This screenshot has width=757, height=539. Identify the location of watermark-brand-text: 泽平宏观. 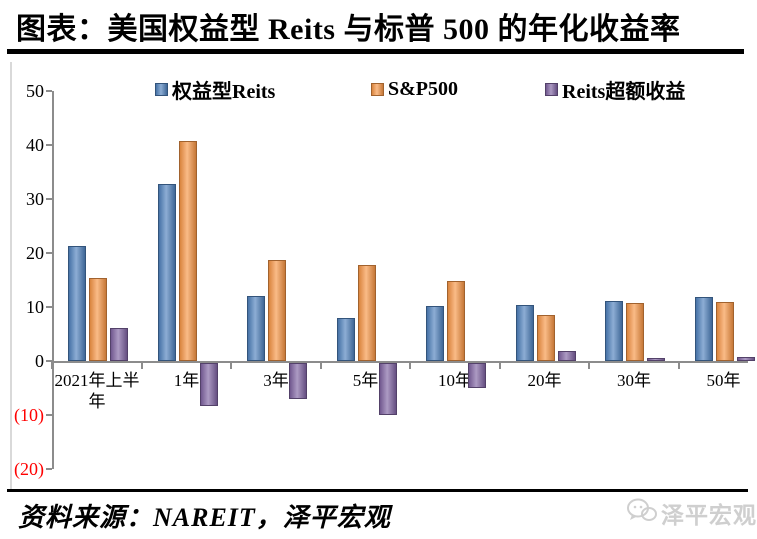
(709, 515).